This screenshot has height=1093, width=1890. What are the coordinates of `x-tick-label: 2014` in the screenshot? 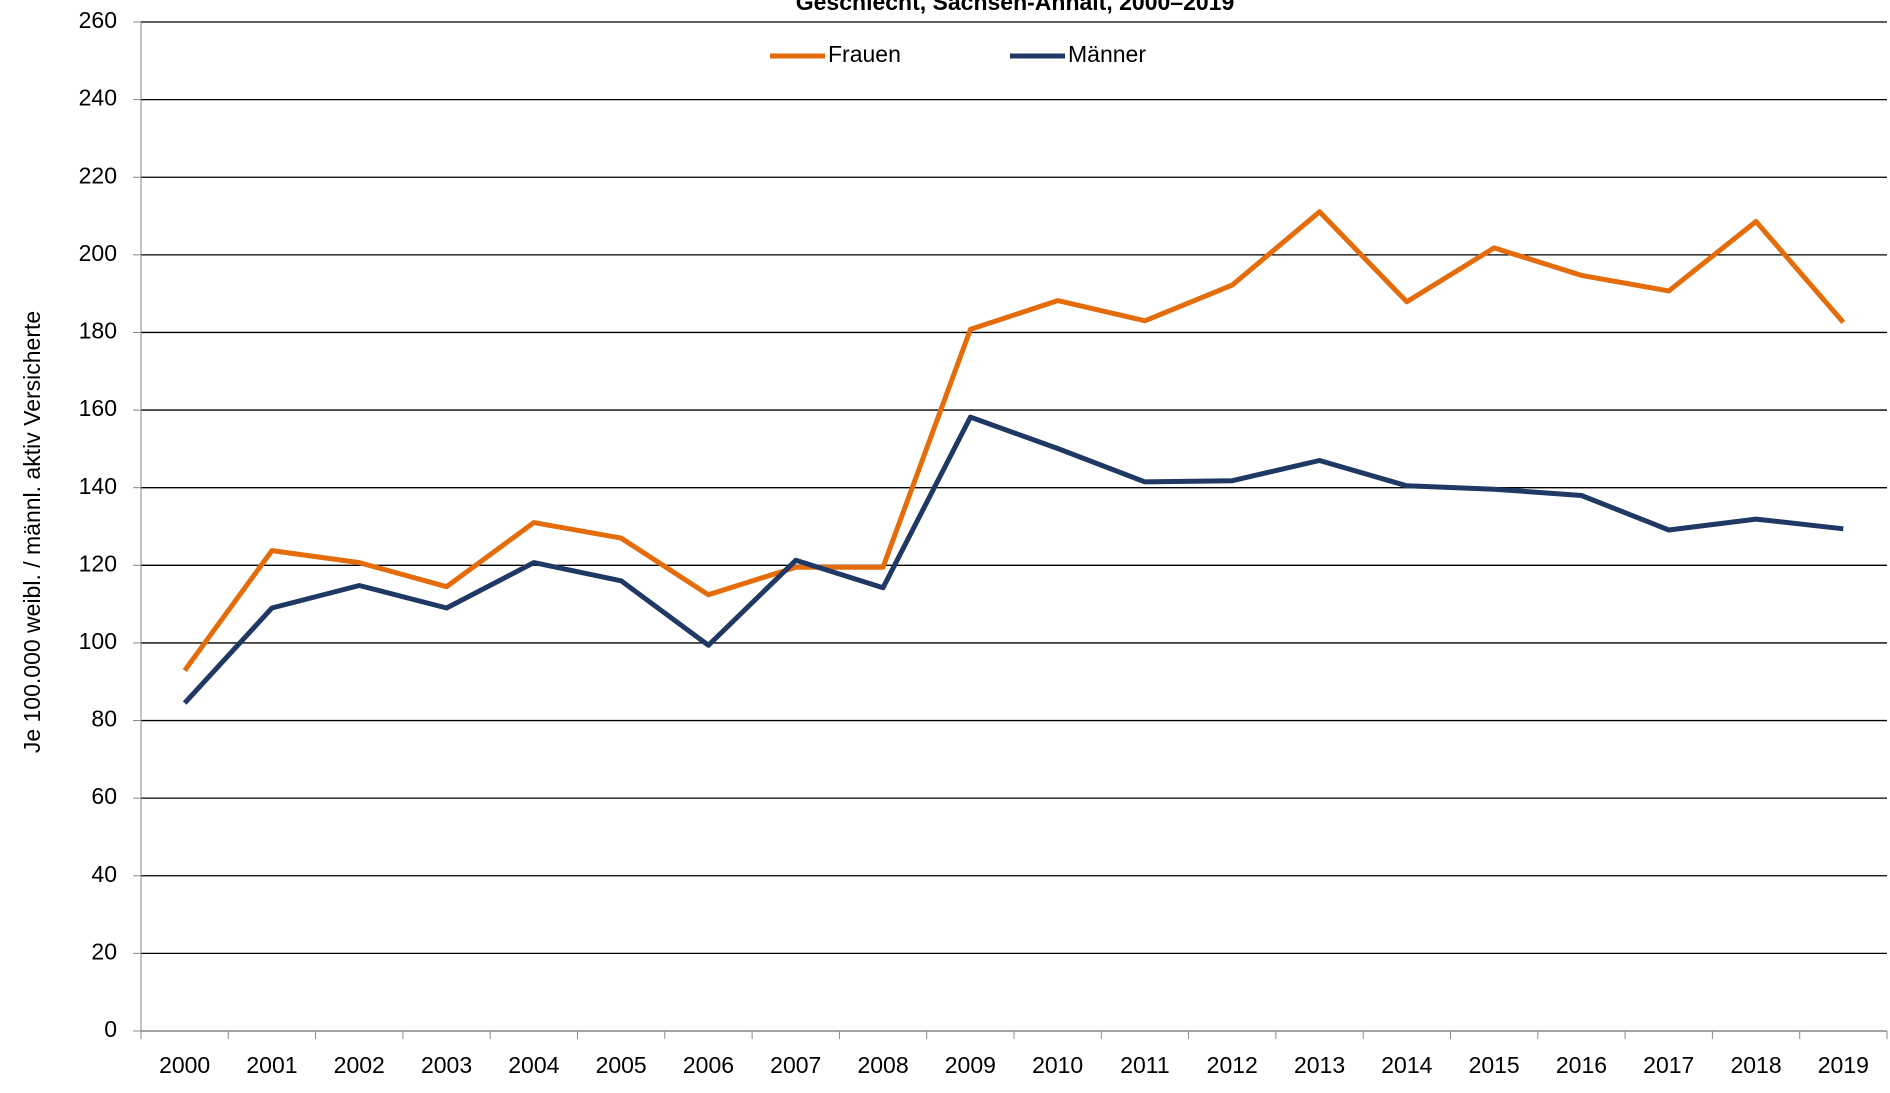 It's located at (1406, 1065).